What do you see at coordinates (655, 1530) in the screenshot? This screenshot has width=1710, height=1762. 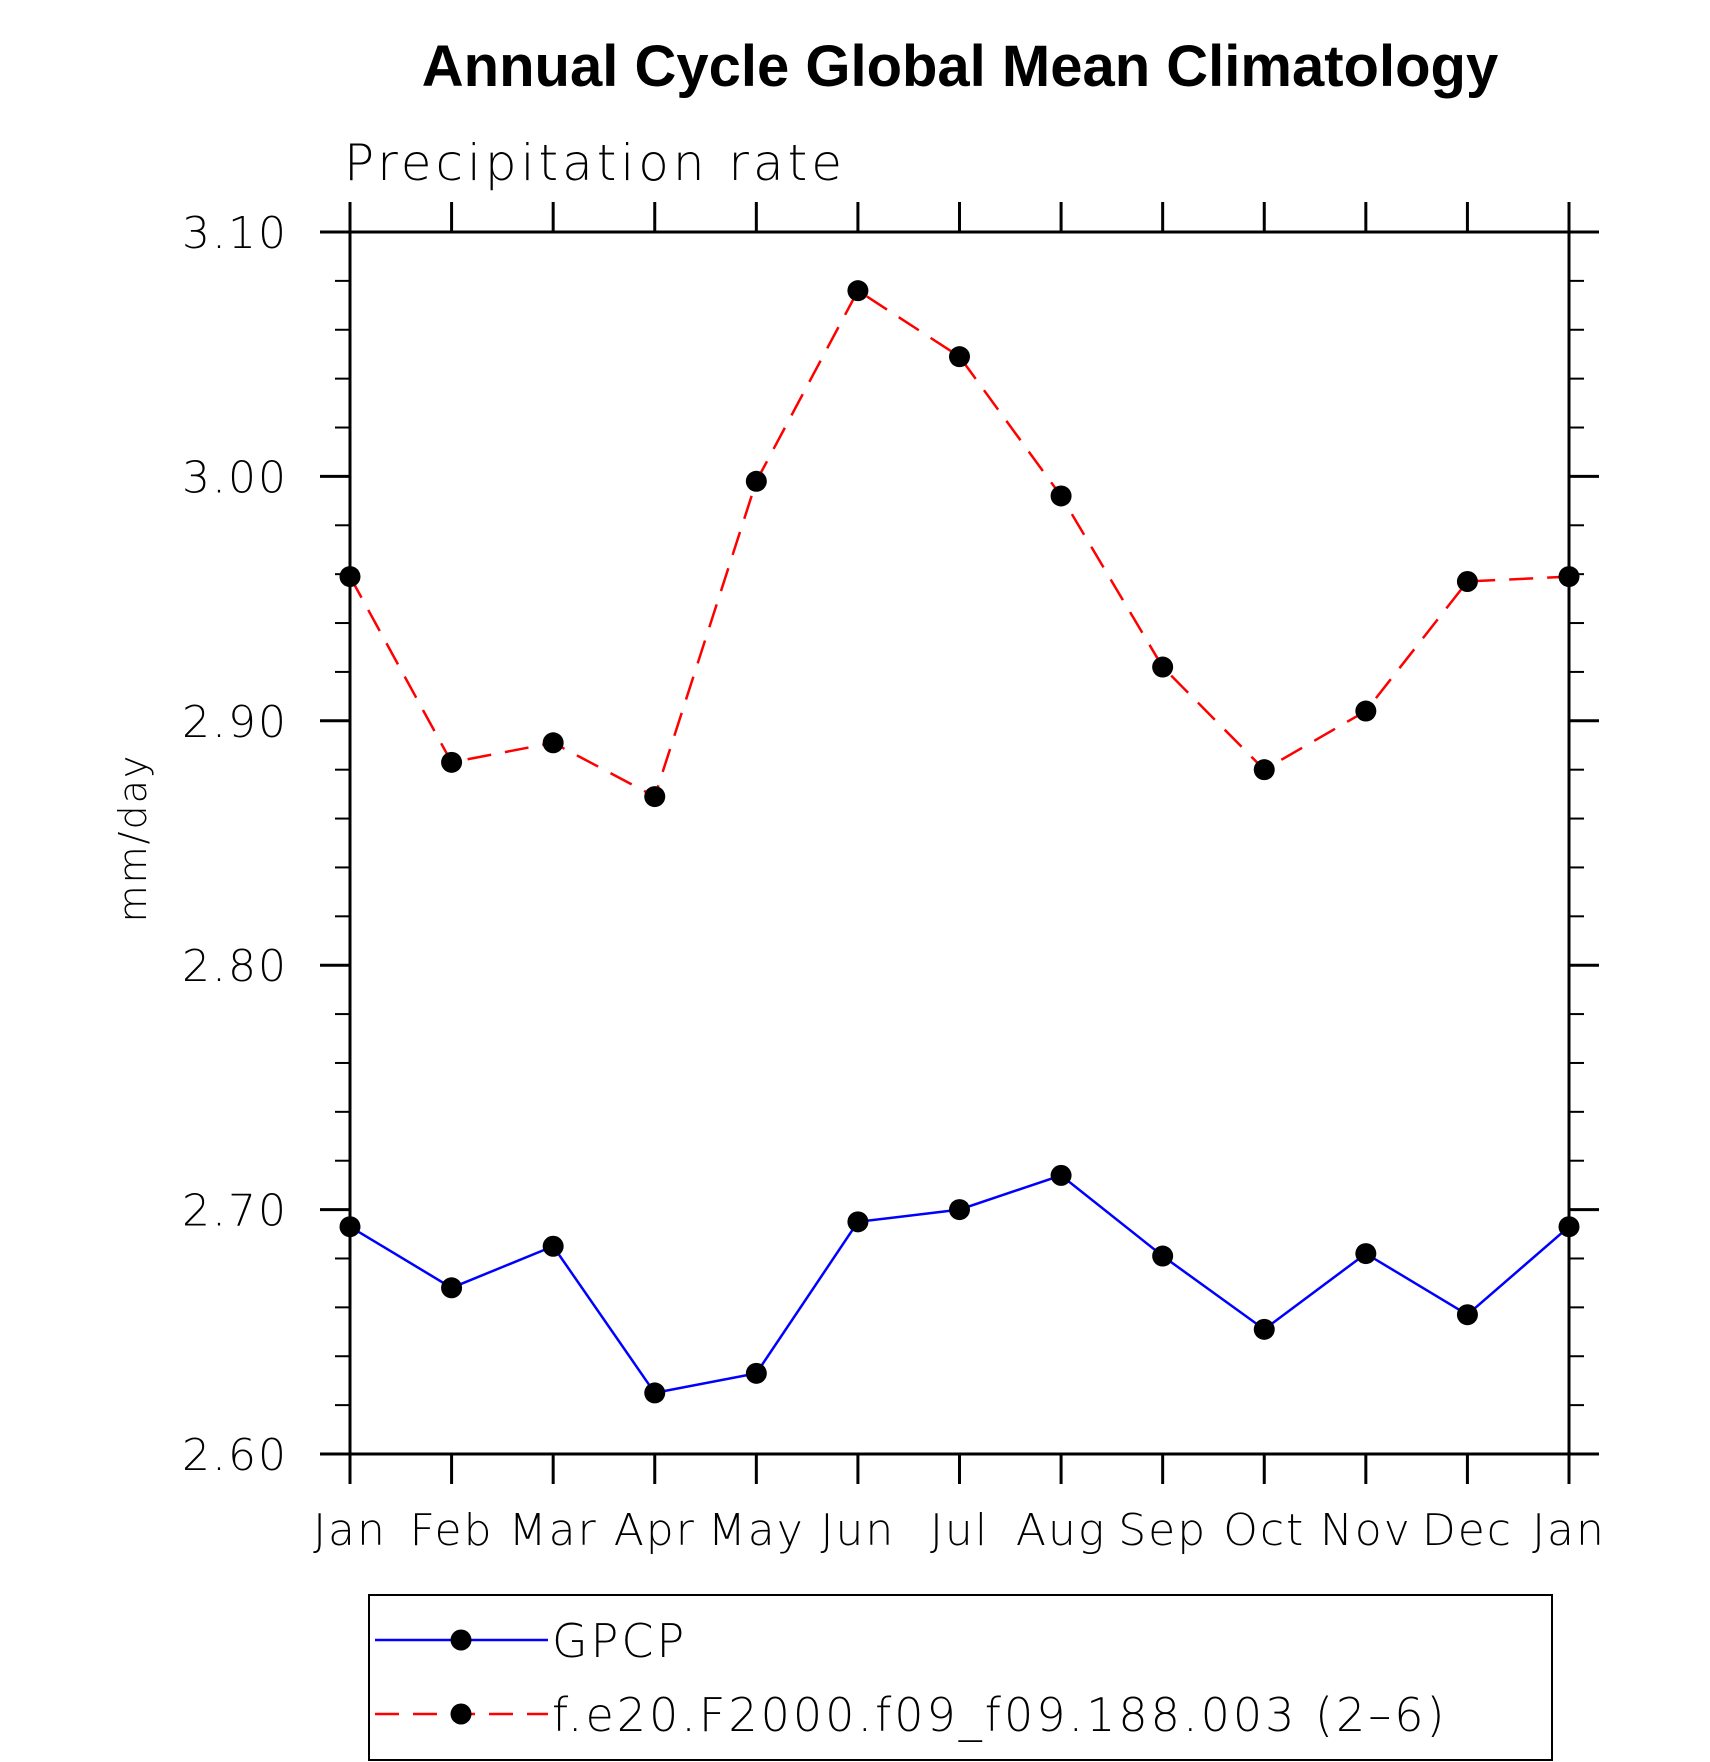 I see `x-tick-label: Apr` at bounding box center [655, 1530].